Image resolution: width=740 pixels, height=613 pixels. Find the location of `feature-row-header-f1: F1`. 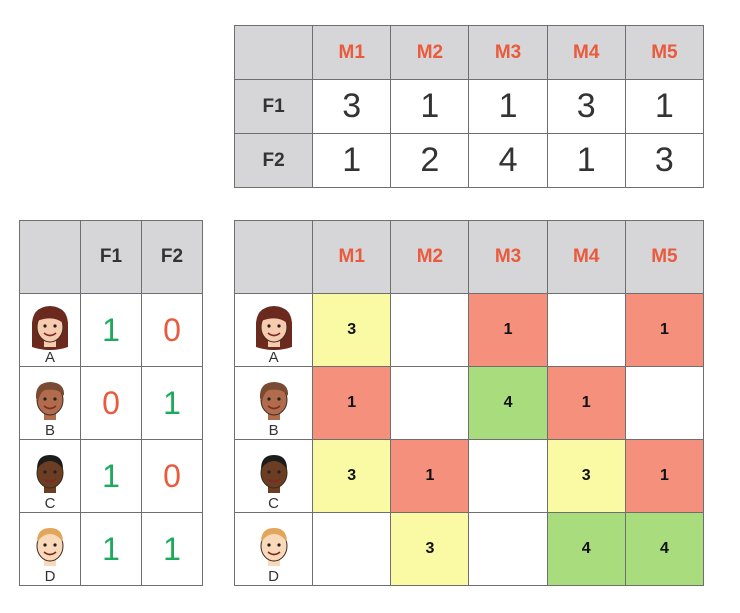

feature-row-header-f1: F1 is located at coordinates (273, 106).